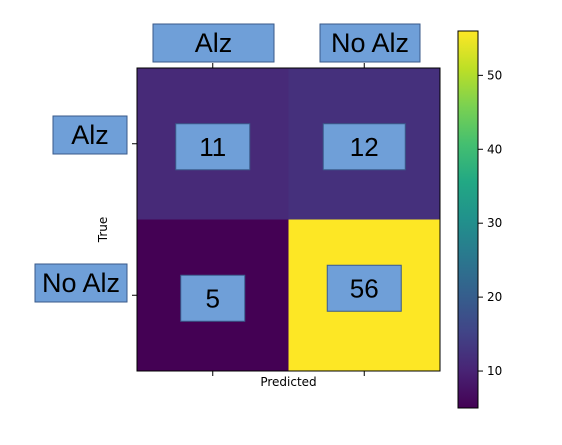 The height and width of the screenshot is (445, 562). I want to click on cell-value-label: 56, so click(364, 288).